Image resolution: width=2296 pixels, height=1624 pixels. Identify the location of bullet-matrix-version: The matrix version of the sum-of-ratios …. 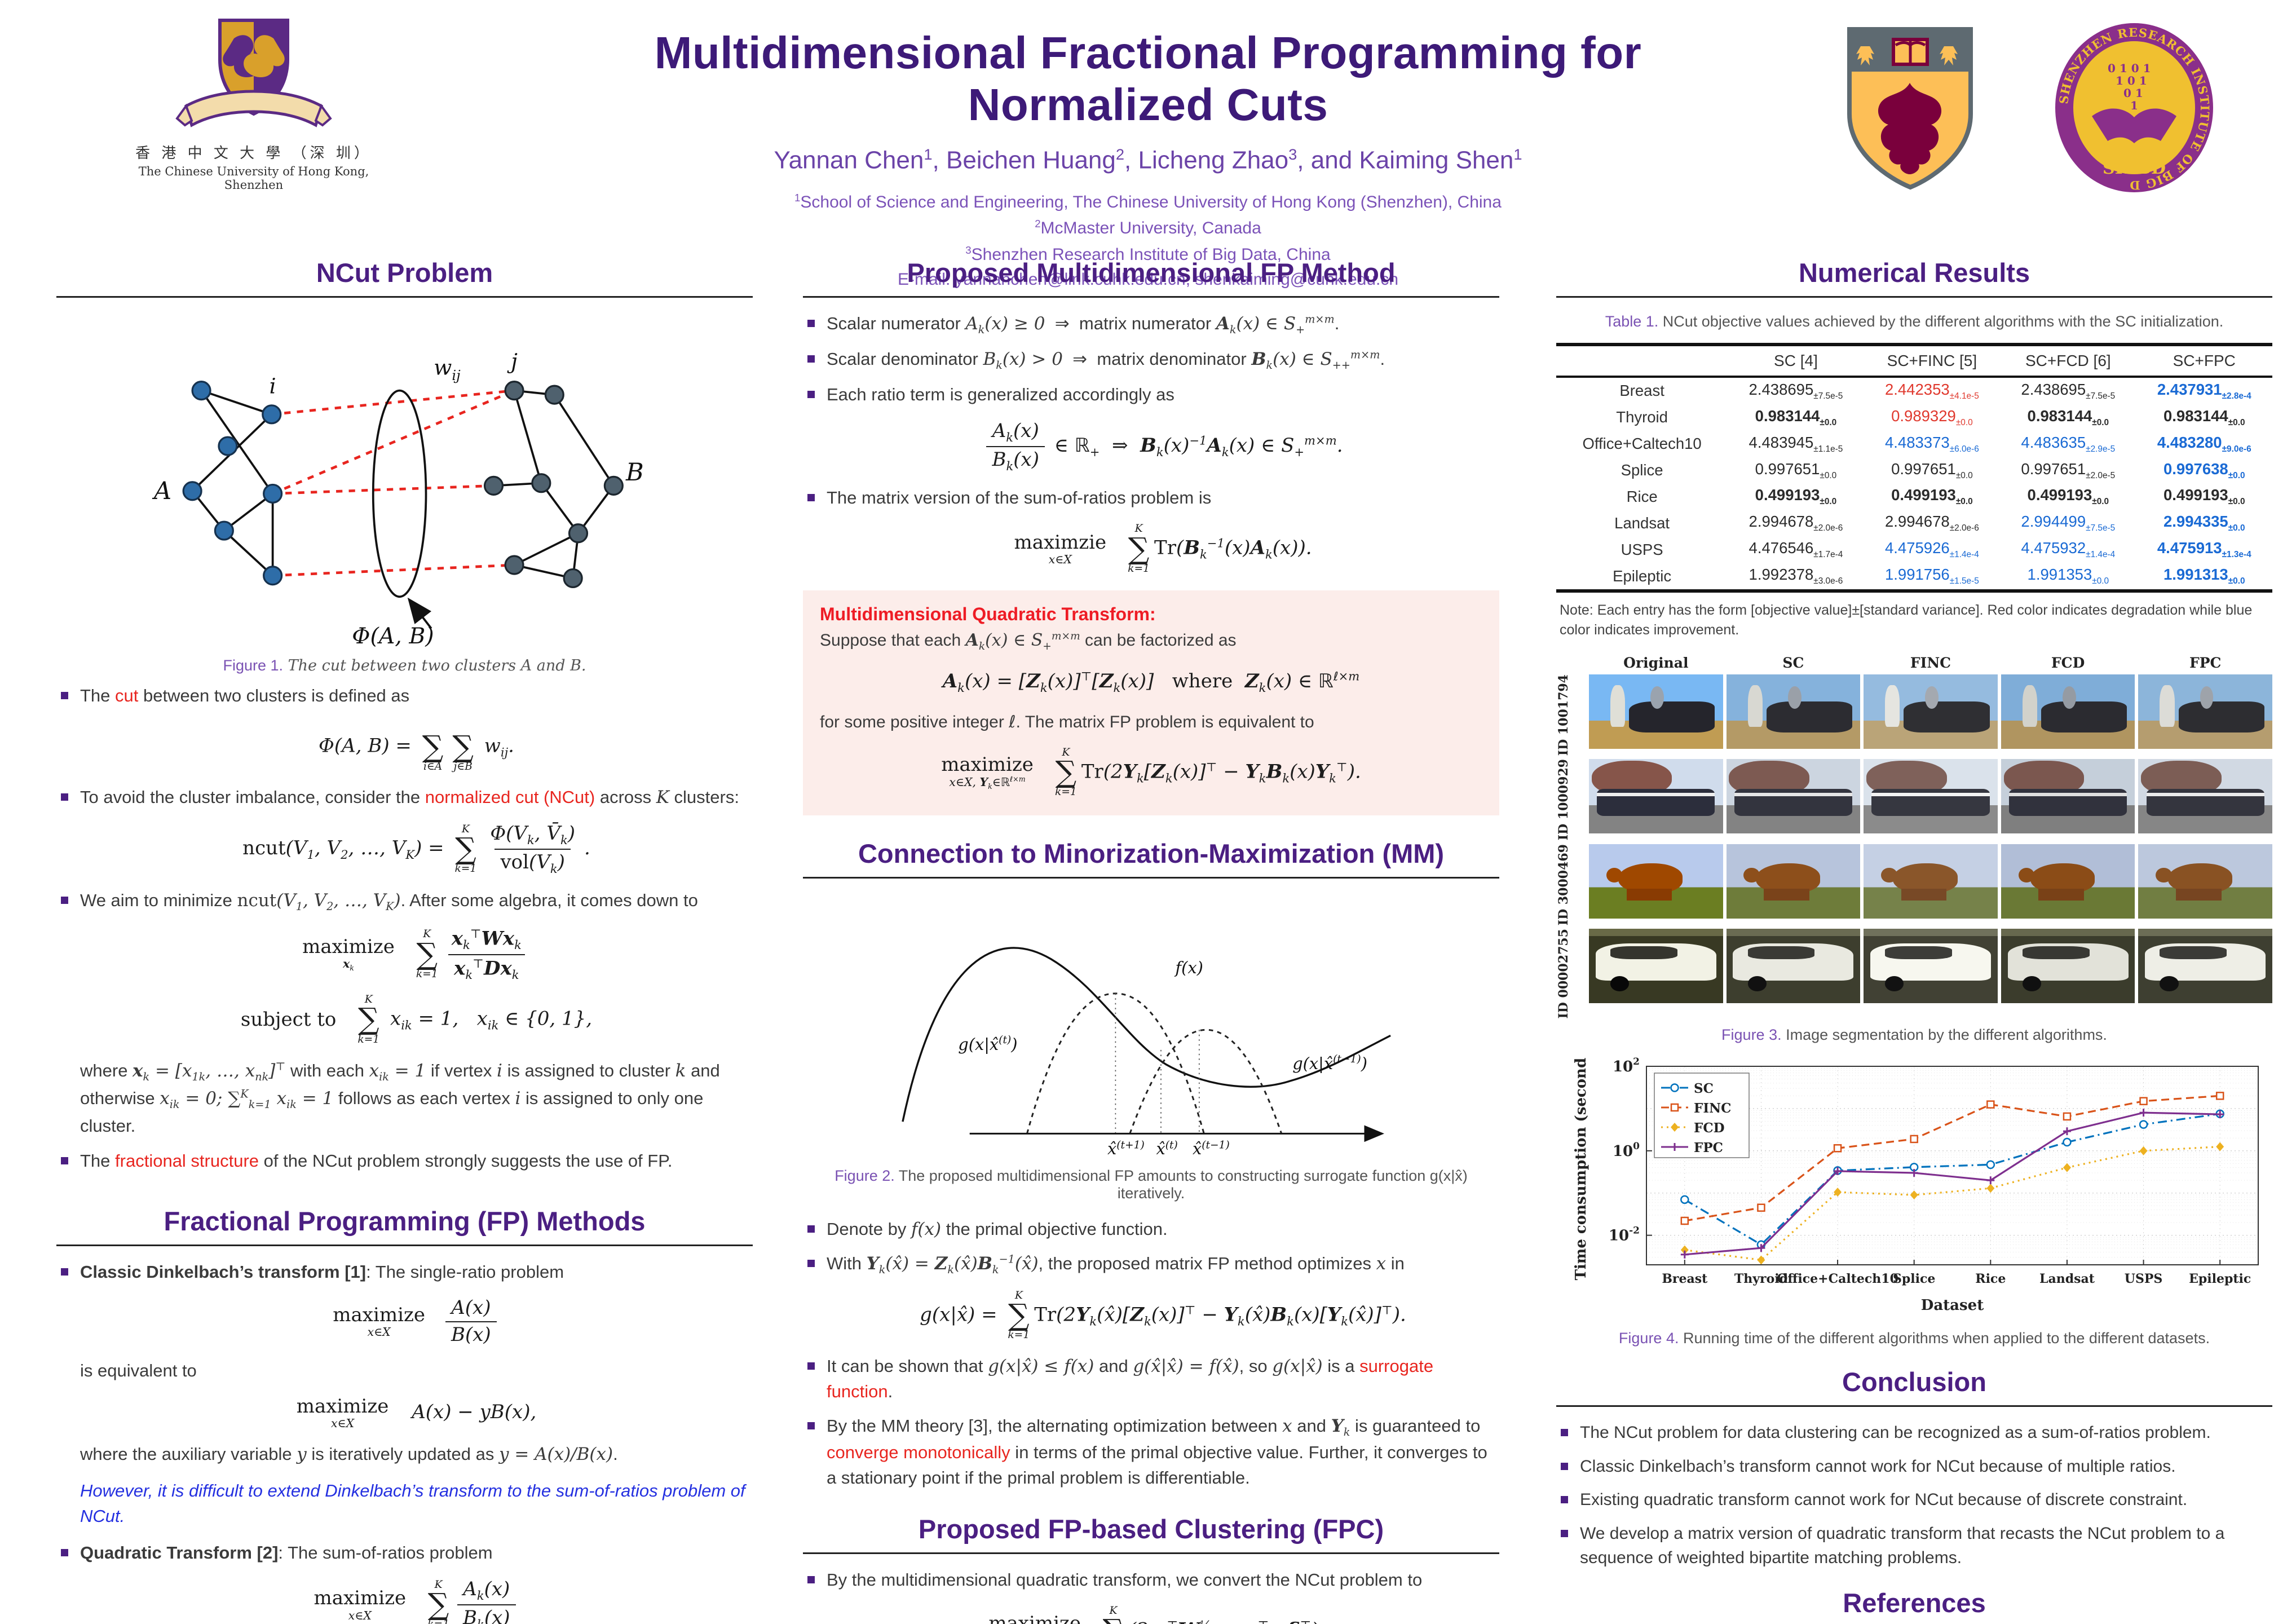
(1151, 530).